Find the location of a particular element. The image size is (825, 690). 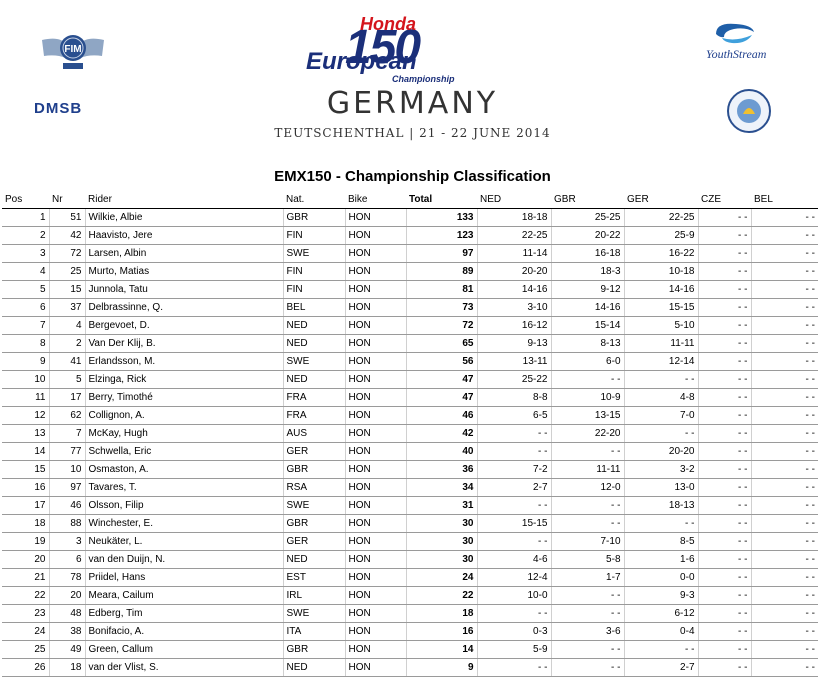

cell-pos: 4 is located at coordinates (25, 271).